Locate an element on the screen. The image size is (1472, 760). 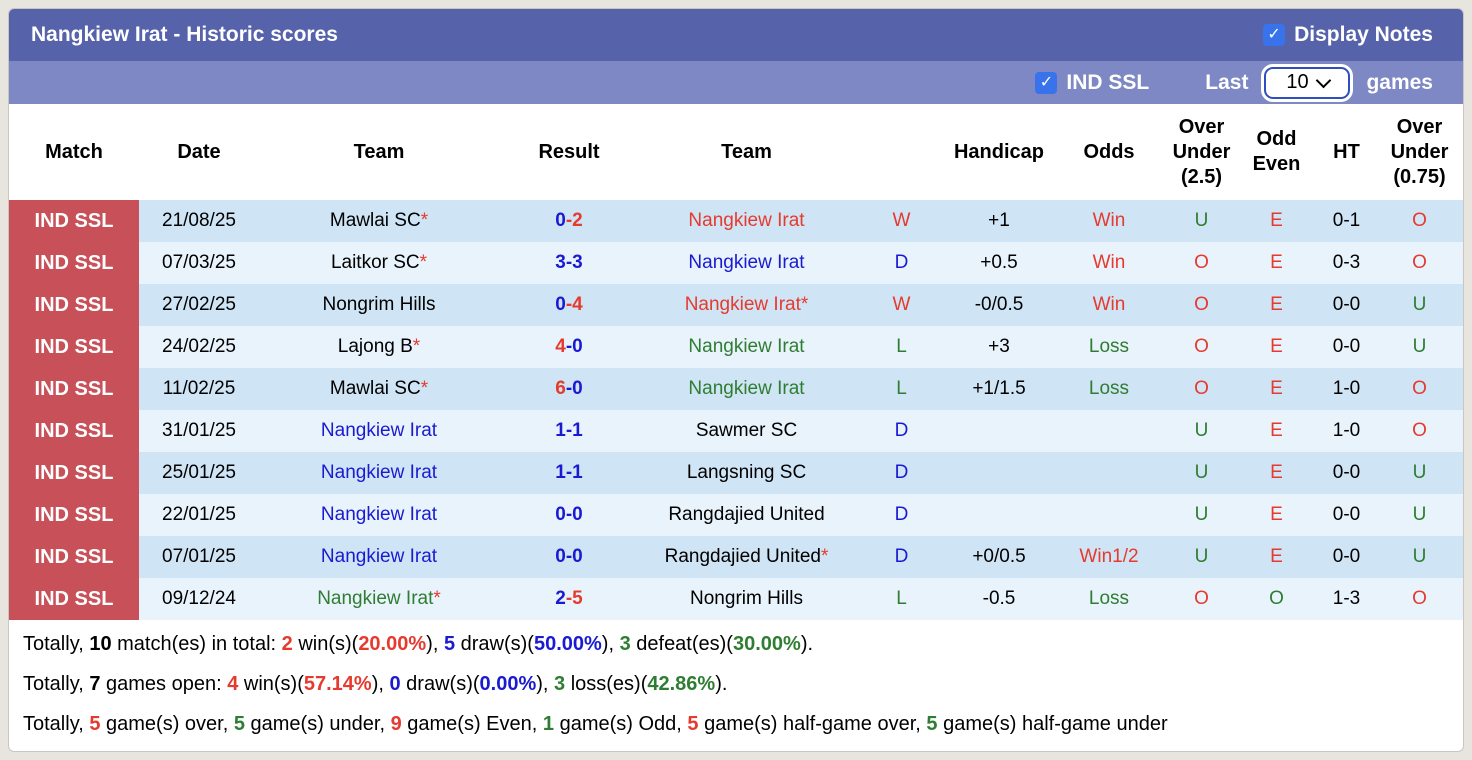
display-notes-checkbox: ✓ is located at coordinates (1274, 35).